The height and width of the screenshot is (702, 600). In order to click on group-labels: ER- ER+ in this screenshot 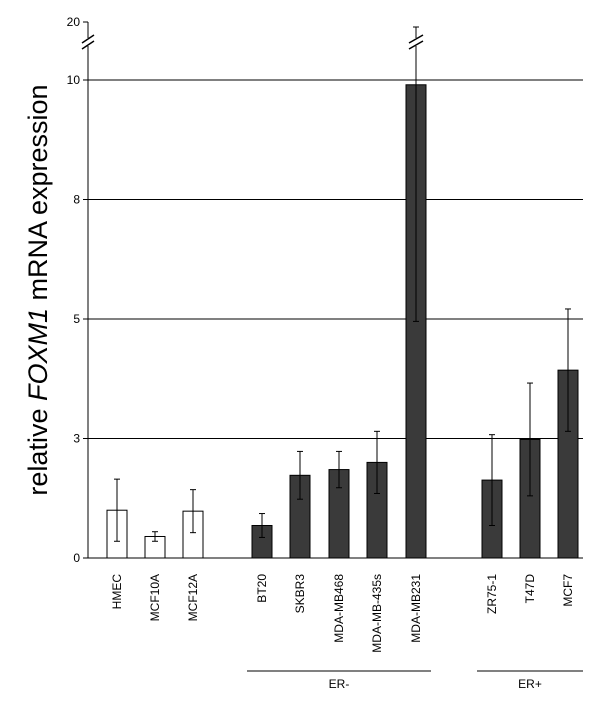, I will do `click(415, 680)`.